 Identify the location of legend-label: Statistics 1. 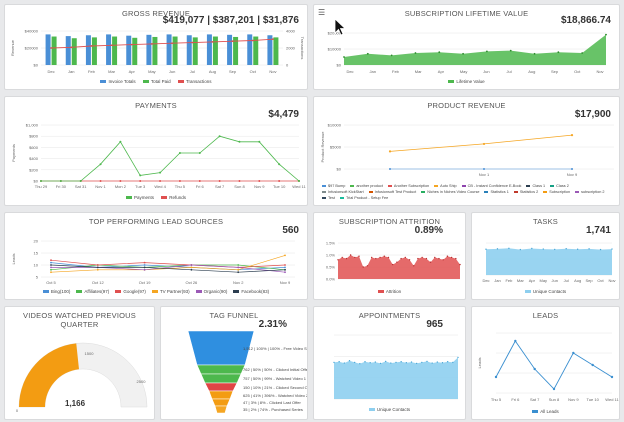
(499, 192).